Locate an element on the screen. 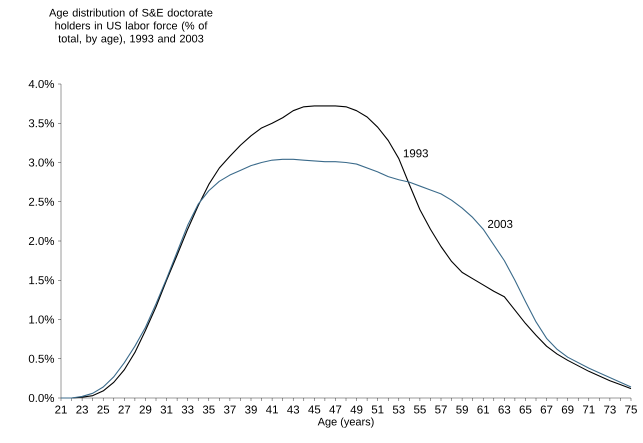 The image size is (643, 443). annotation: 2003 is located at coordinates (500, 224).